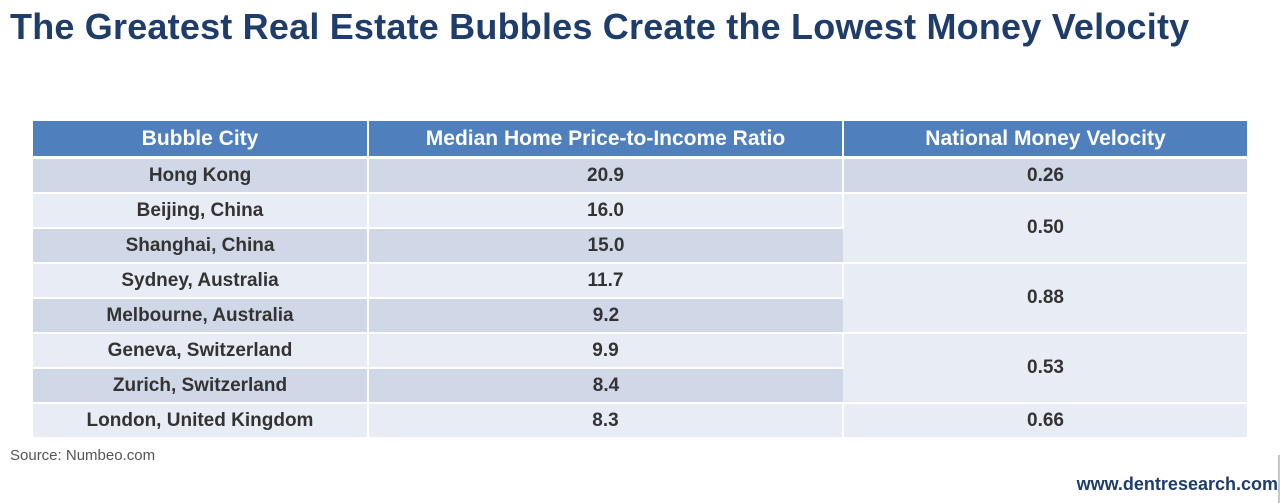 Image resolution: width=1280 pixels, height=503 pixels. What do you see at coordinates (1045, 298) in the screenshot?
I see `velocity-cell: 0.88` at bounding box center [1045, 298].